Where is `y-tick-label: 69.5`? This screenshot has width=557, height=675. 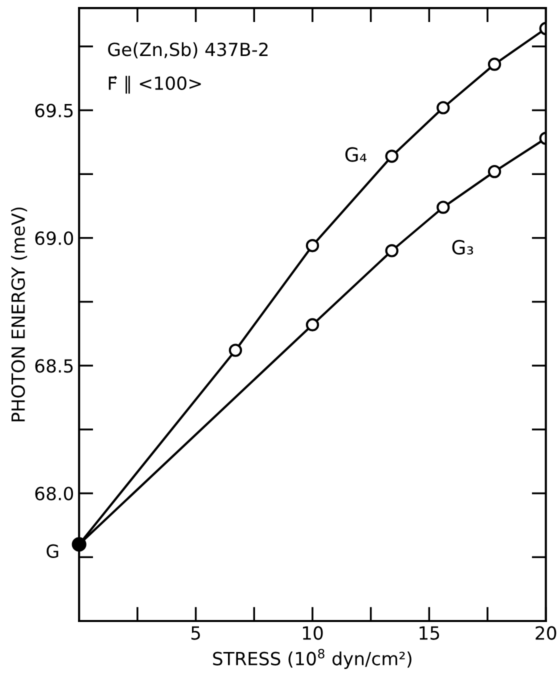
y-tick-label: 69.5 is located at coordinates (54, 111).